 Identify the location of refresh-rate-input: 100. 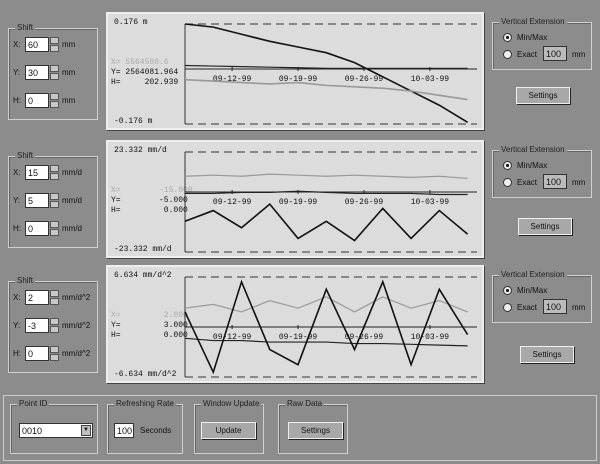
(124, 430).